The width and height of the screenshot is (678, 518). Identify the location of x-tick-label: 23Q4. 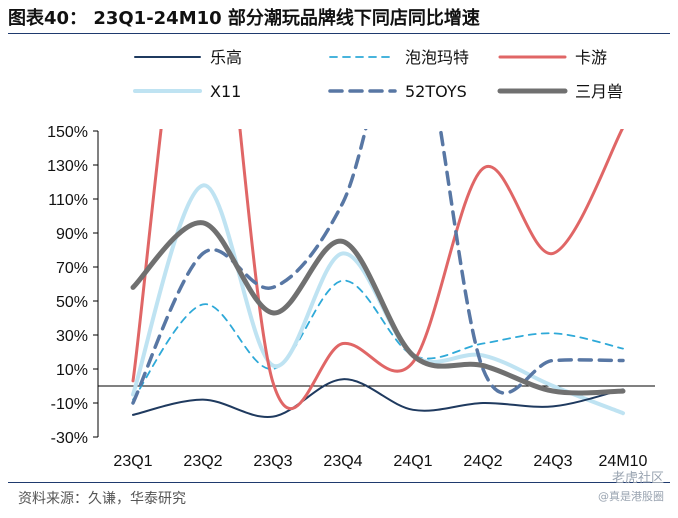
(342, 461).